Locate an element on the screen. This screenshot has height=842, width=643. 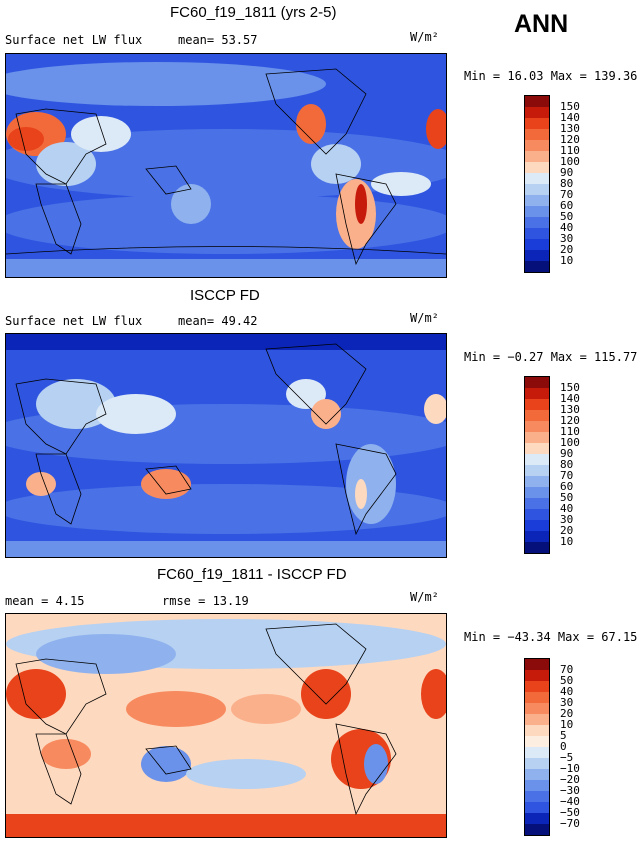
colorbar-tick: 0 is located at coordinates (563, 746).